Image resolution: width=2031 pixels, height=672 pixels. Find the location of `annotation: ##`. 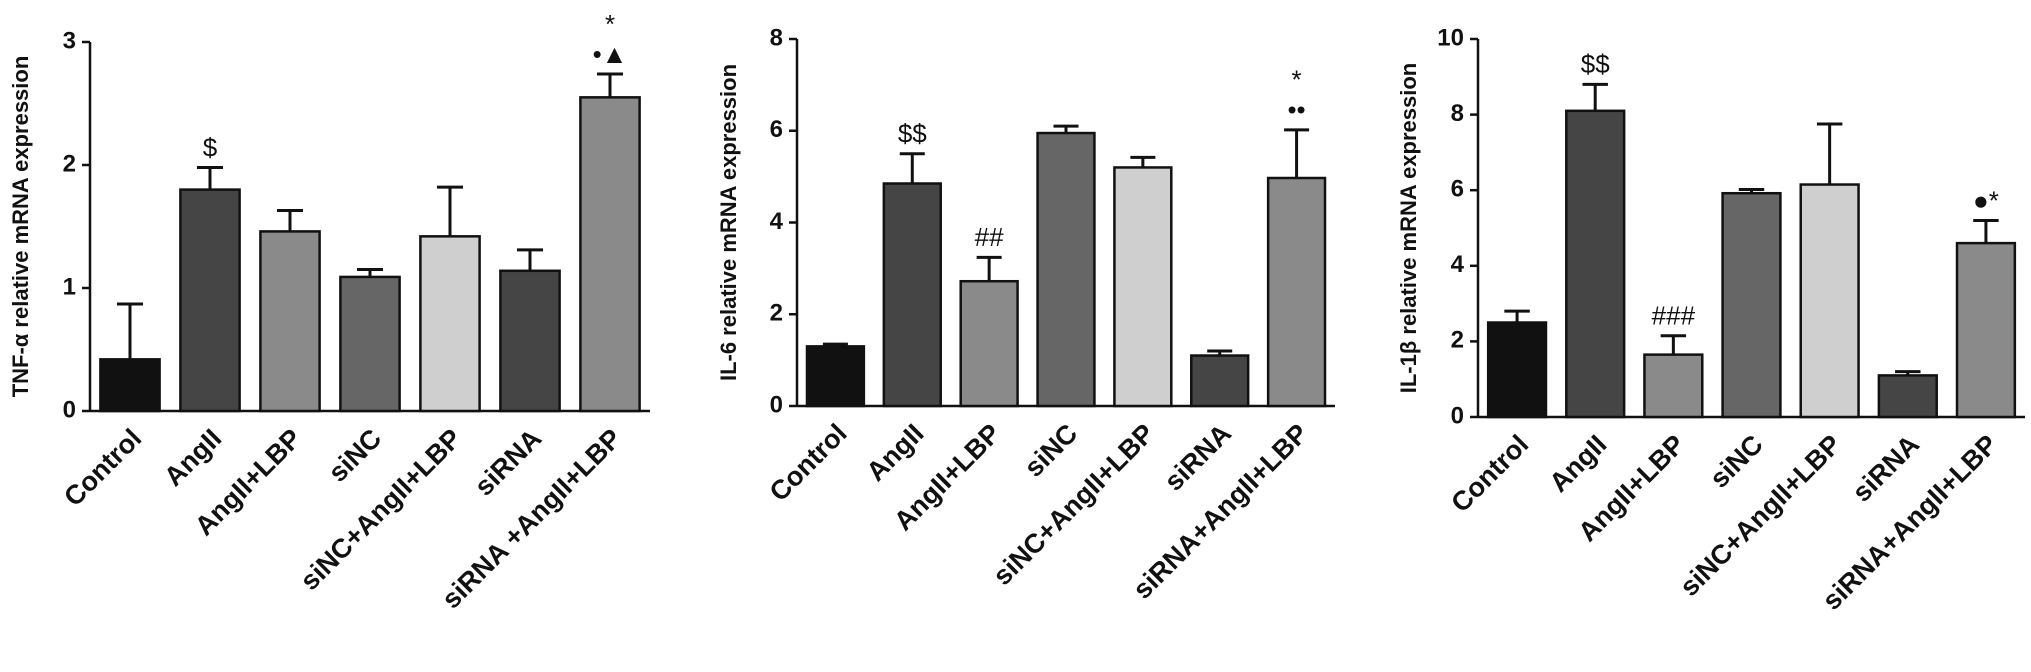

annotation: ## is located at coordinates (989, 237).